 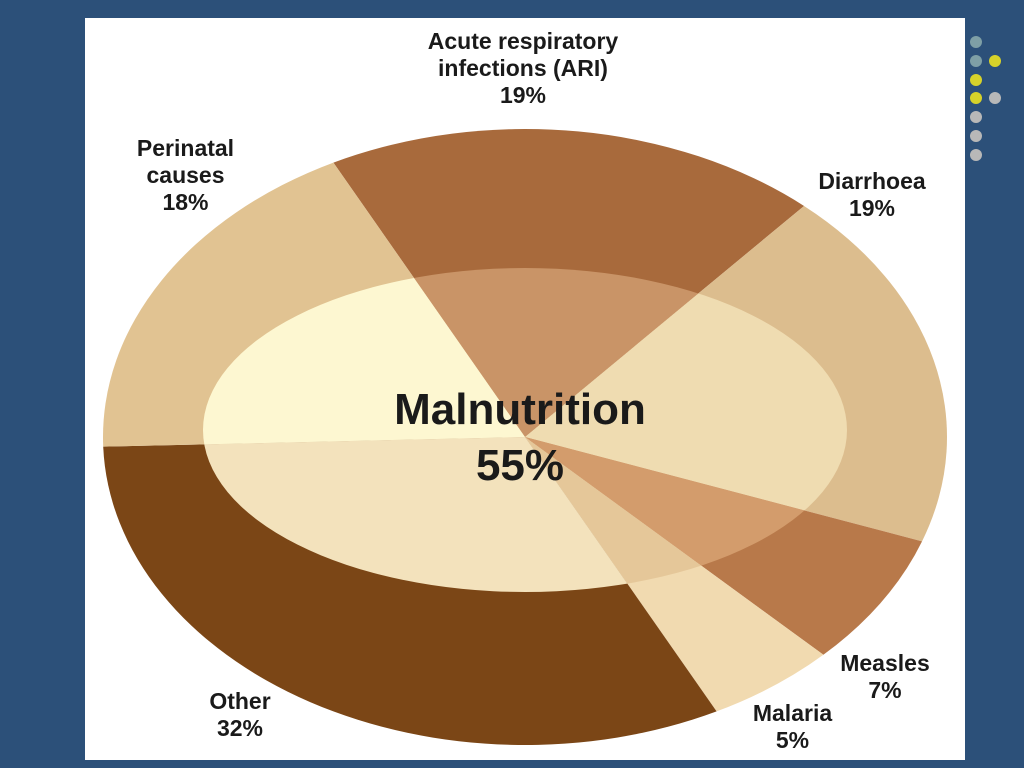 What do you see at coordinates (240, 701) in the screenshot?
I see `slice-name: Other` at bounding box center [240, 701].